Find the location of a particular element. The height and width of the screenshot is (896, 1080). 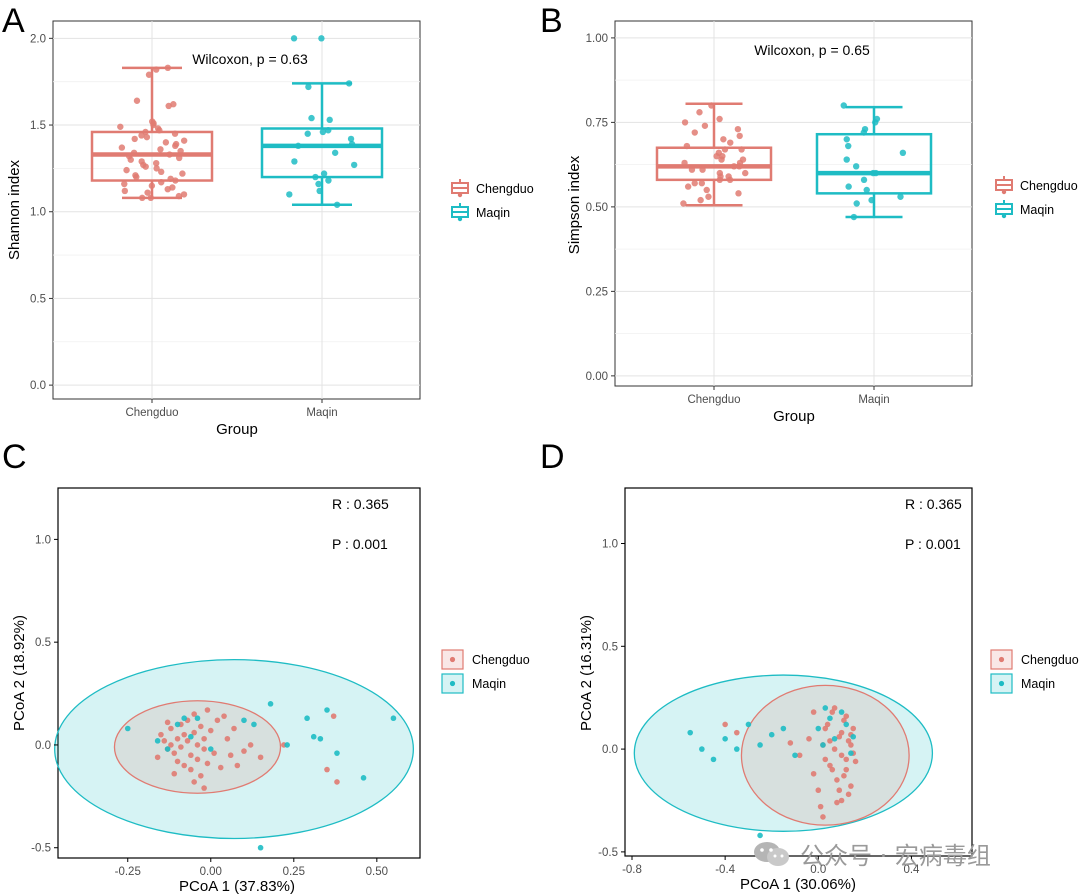

wechat-icon is located at coordinates (771, 853).